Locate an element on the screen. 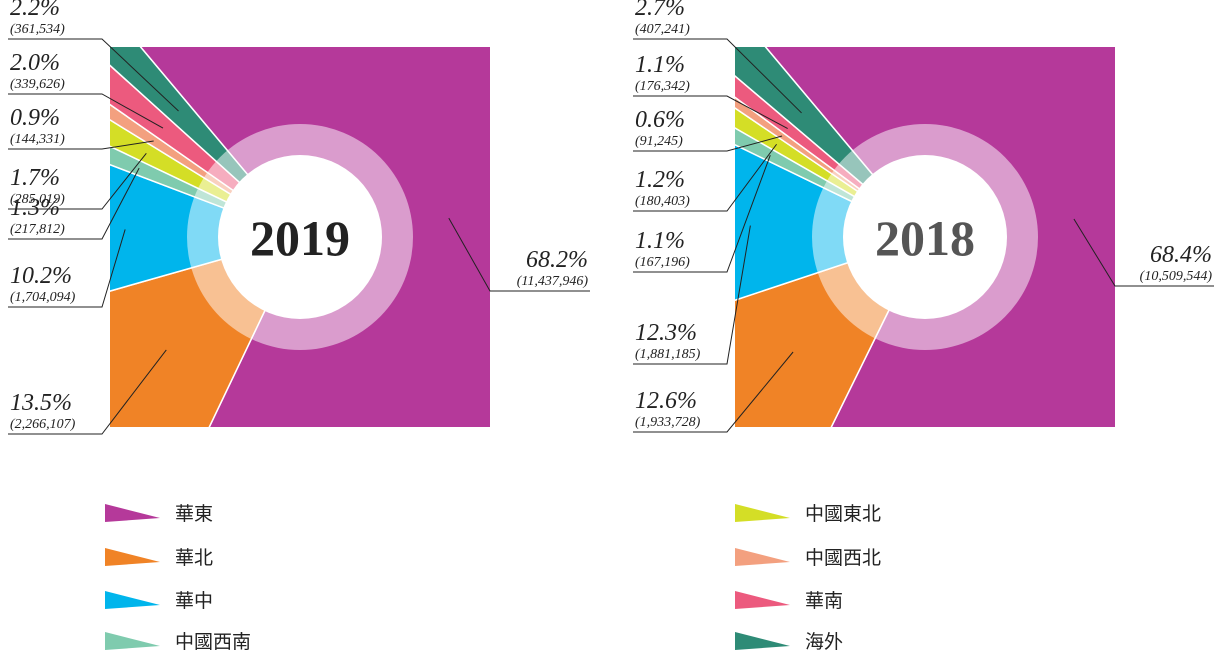 Image resolution: width=1223 pixels, height=655 pixels. percent-label: 12.3% is located at coordinates (666, 333).